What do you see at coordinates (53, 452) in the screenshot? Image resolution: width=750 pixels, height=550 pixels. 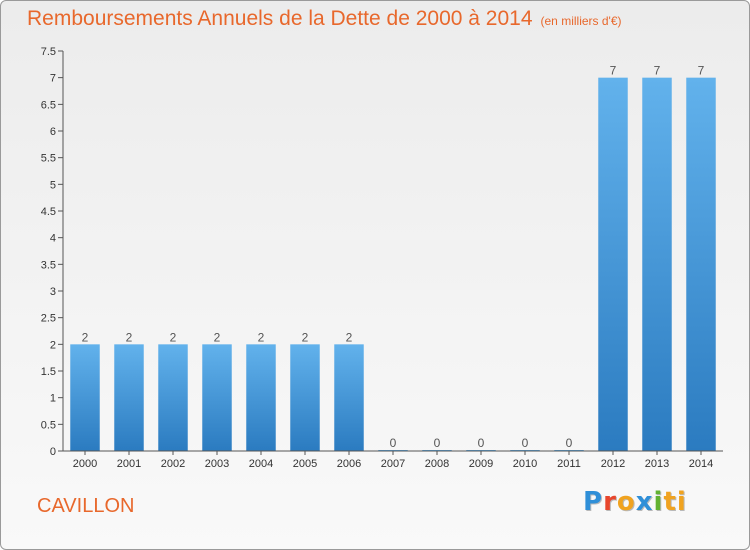 I see `y-tick-label: 0` at bounding box center [53, 452].